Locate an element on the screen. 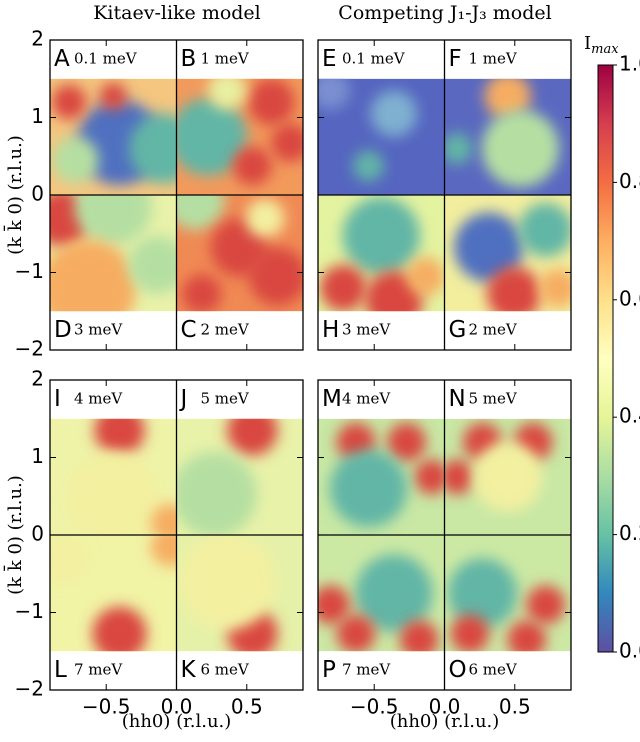 This screenshot has width=640, height=742. panel-letter: H is located at coordinates (330, 330).